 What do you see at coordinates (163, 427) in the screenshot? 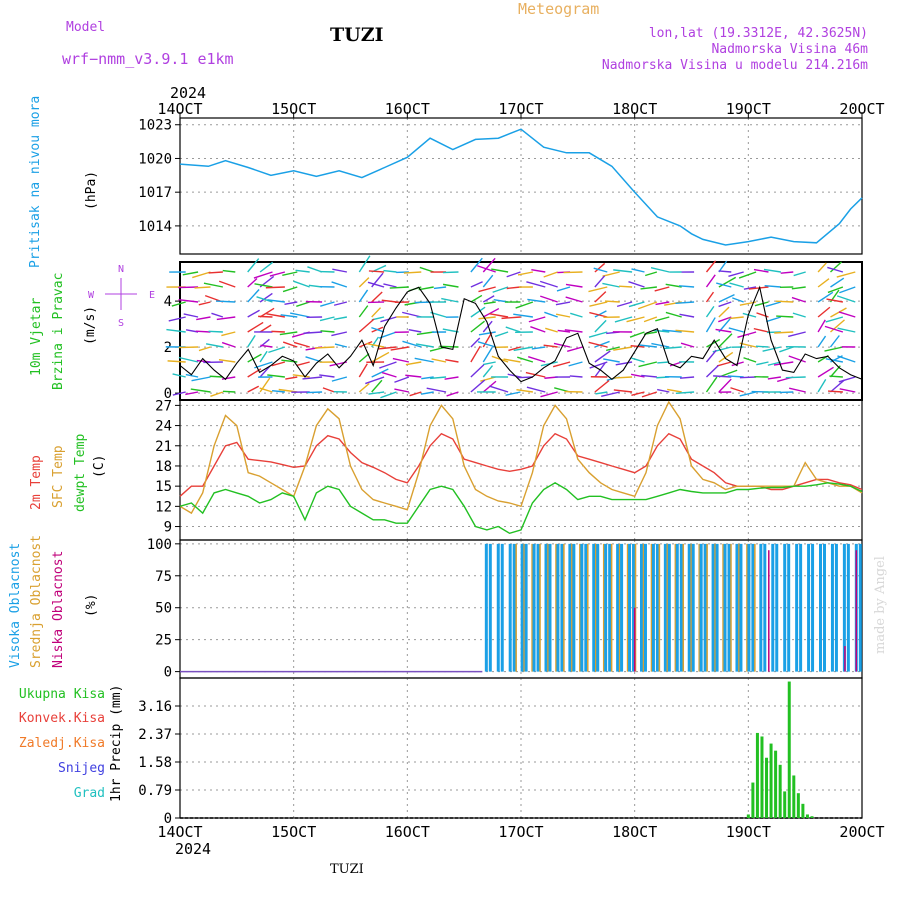
I see `y-tick-label: 24` at bounding box center [163, 427].